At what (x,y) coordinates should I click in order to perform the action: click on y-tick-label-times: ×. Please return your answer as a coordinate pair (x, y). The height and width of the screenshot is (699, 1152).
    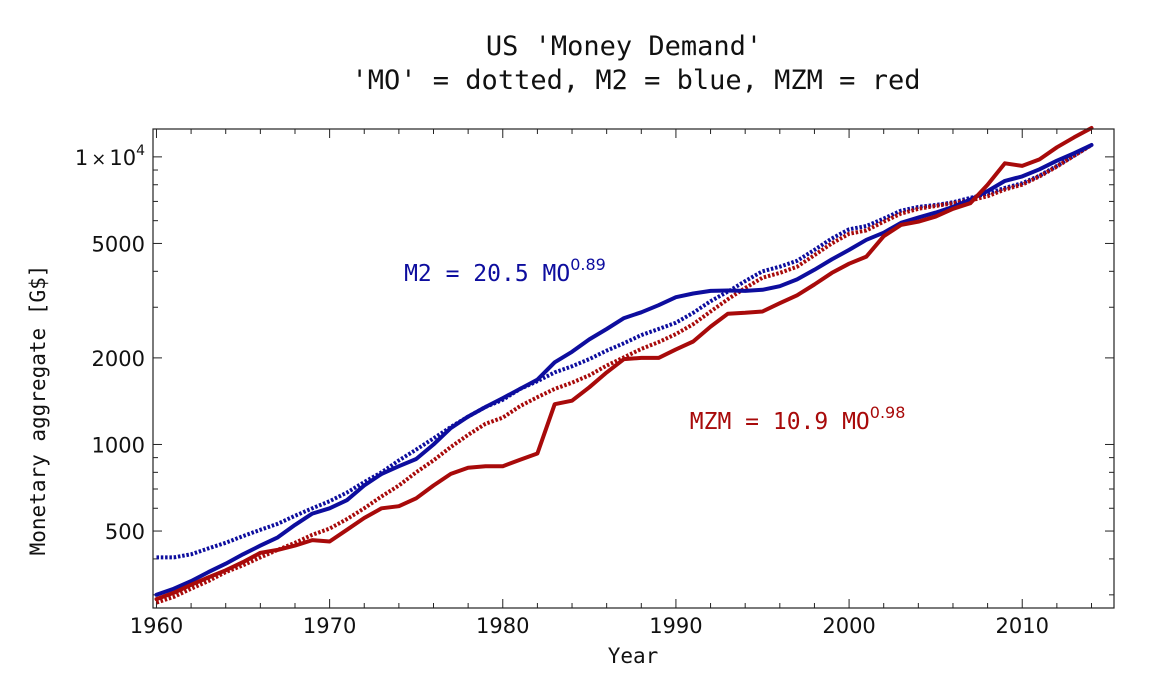
    Looking at the image, I should click on (98, 159).